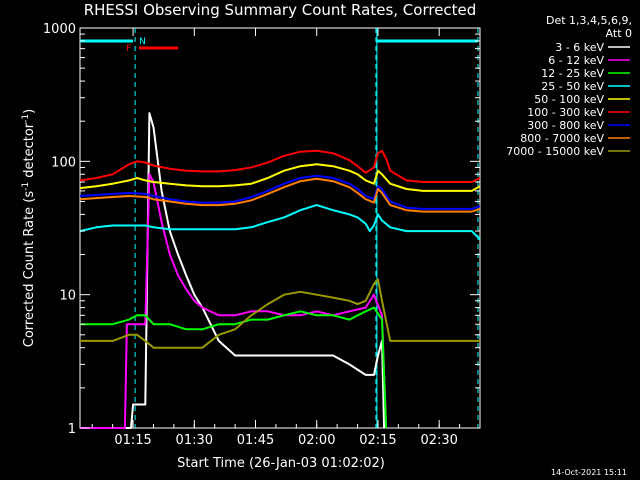 The image size is (640, 480). Describe the element at coordinates (572, 73) in the screenshot. I see `legend-label-2: 12 - 25 keV` at that location.